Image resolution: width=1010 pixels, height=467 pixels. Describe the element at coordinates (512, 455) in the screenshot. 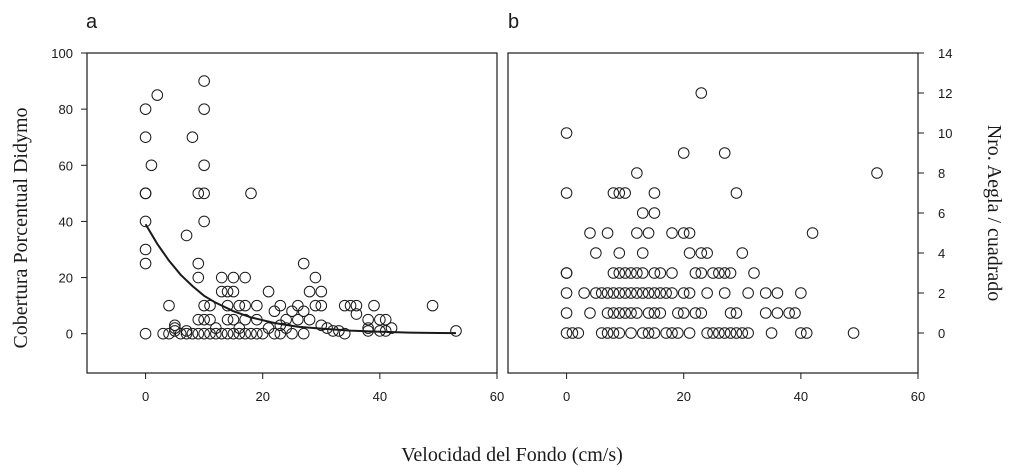

I see `x-axis-label: Velocidad del Fondo (cm/s)` at that location.